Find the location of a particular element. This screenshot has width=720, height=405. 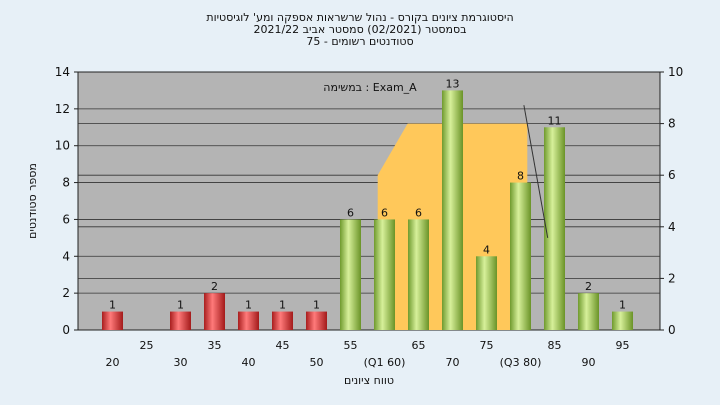

x-tick-95: 95 is located at coordinates (623, 345).